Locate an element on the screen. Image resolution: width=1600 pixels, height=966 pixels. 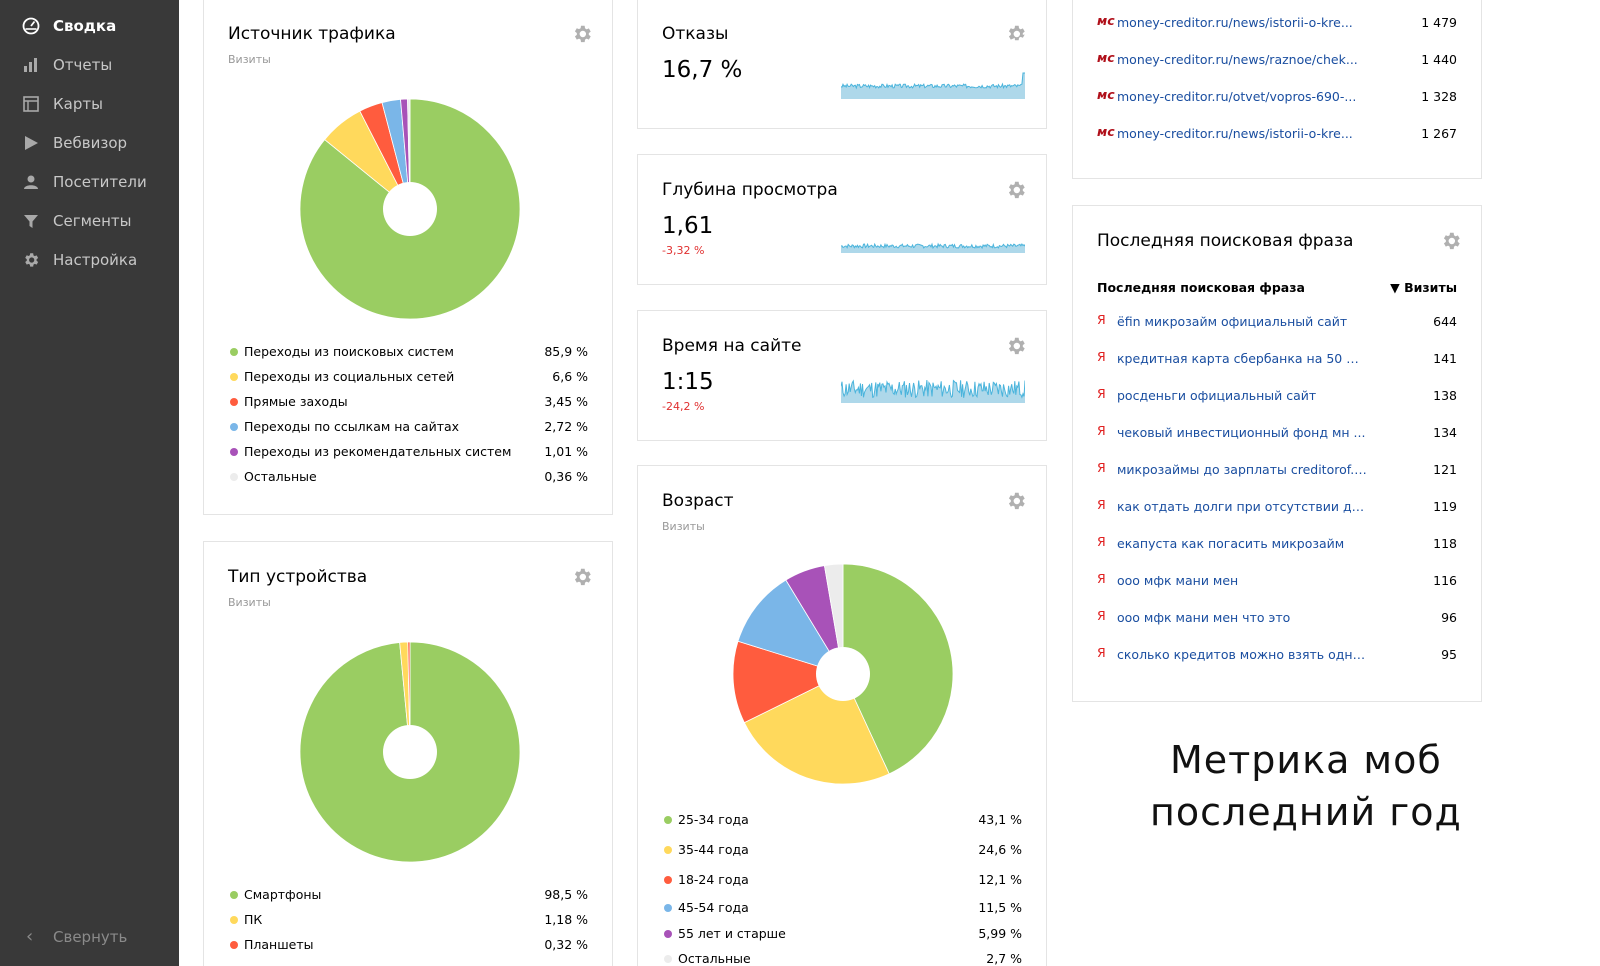
collapse-button: ‹ Свернуть is located at coordinates (89, 937).